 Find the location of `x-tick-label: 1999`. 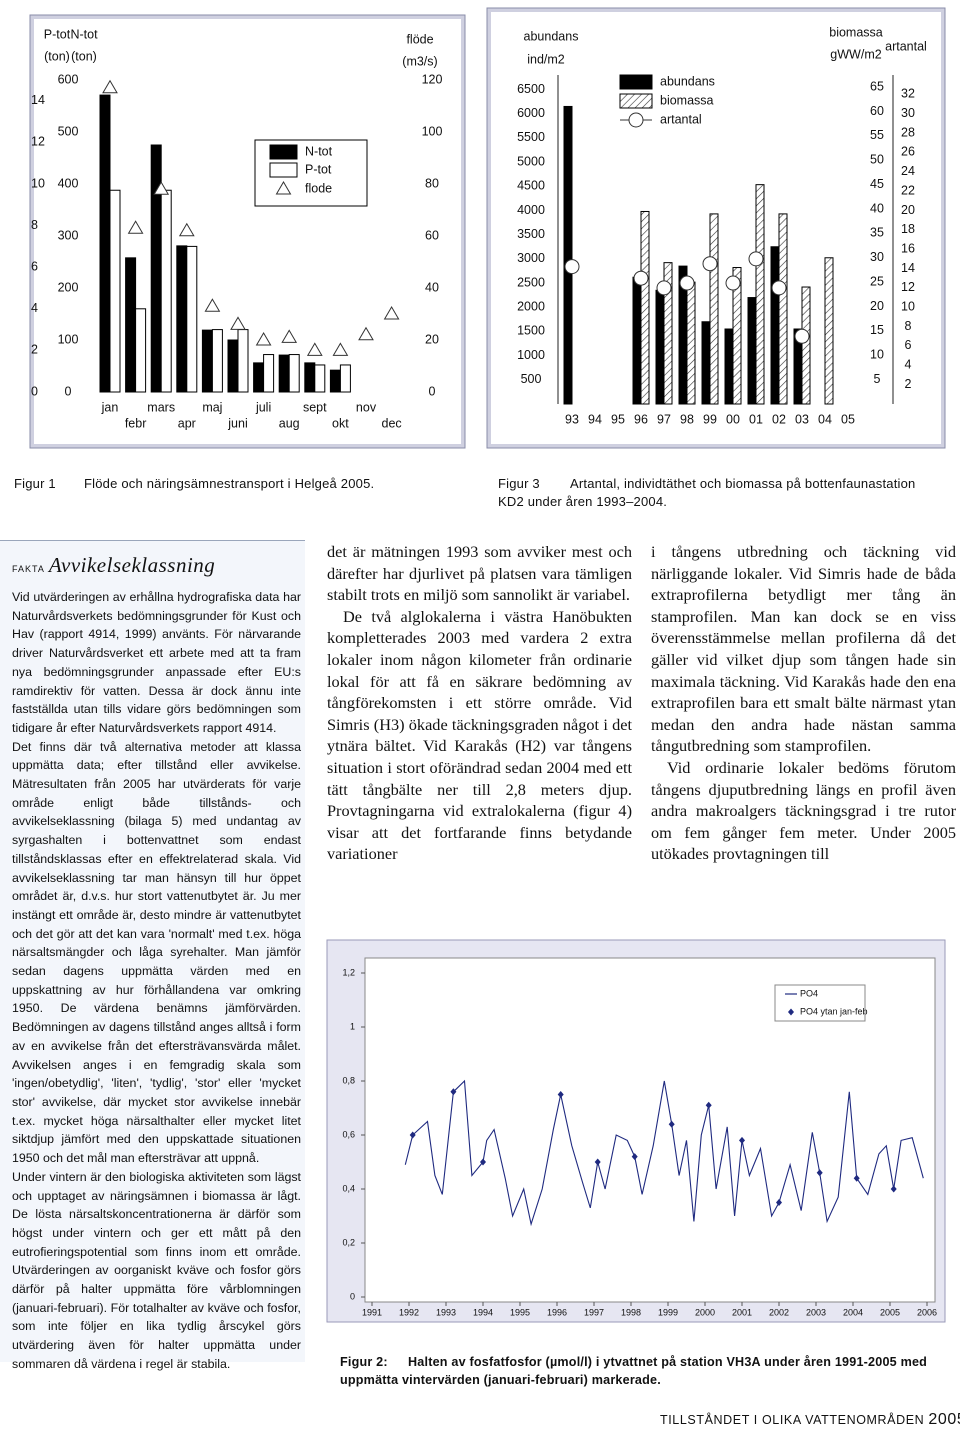

x-tick-label: 1999 is located at coordinates (668, 1312).